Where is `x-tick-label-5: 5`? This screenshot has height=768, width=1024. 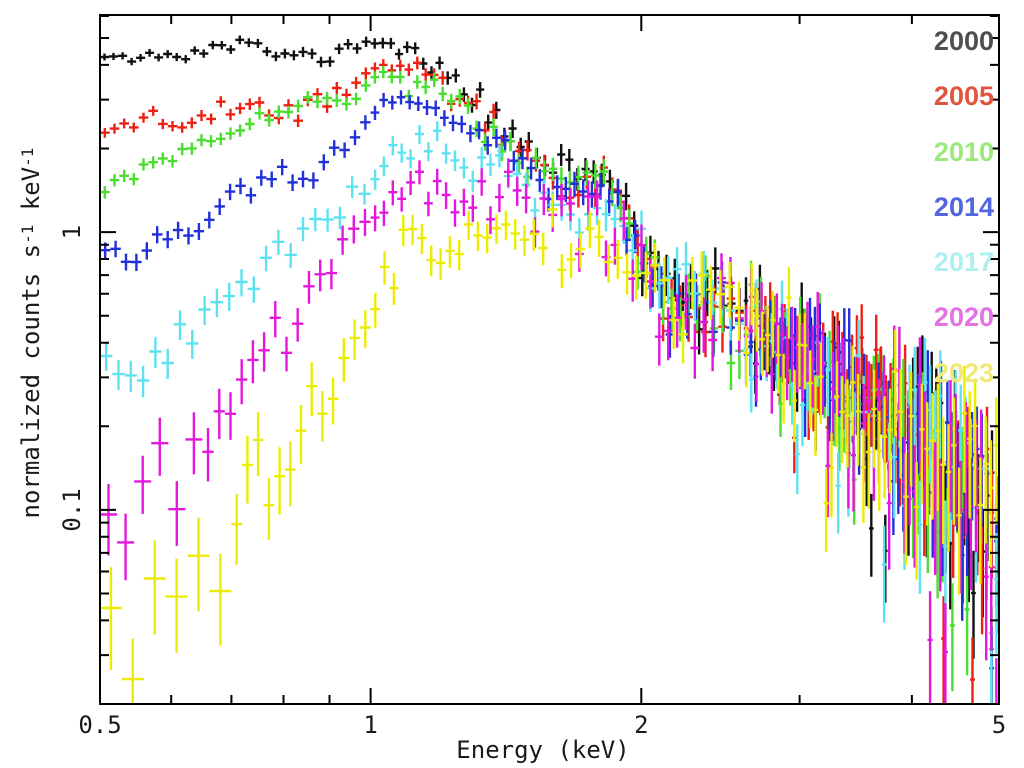
x-tick-label-5: 5 is located at coordinates (999, 725).